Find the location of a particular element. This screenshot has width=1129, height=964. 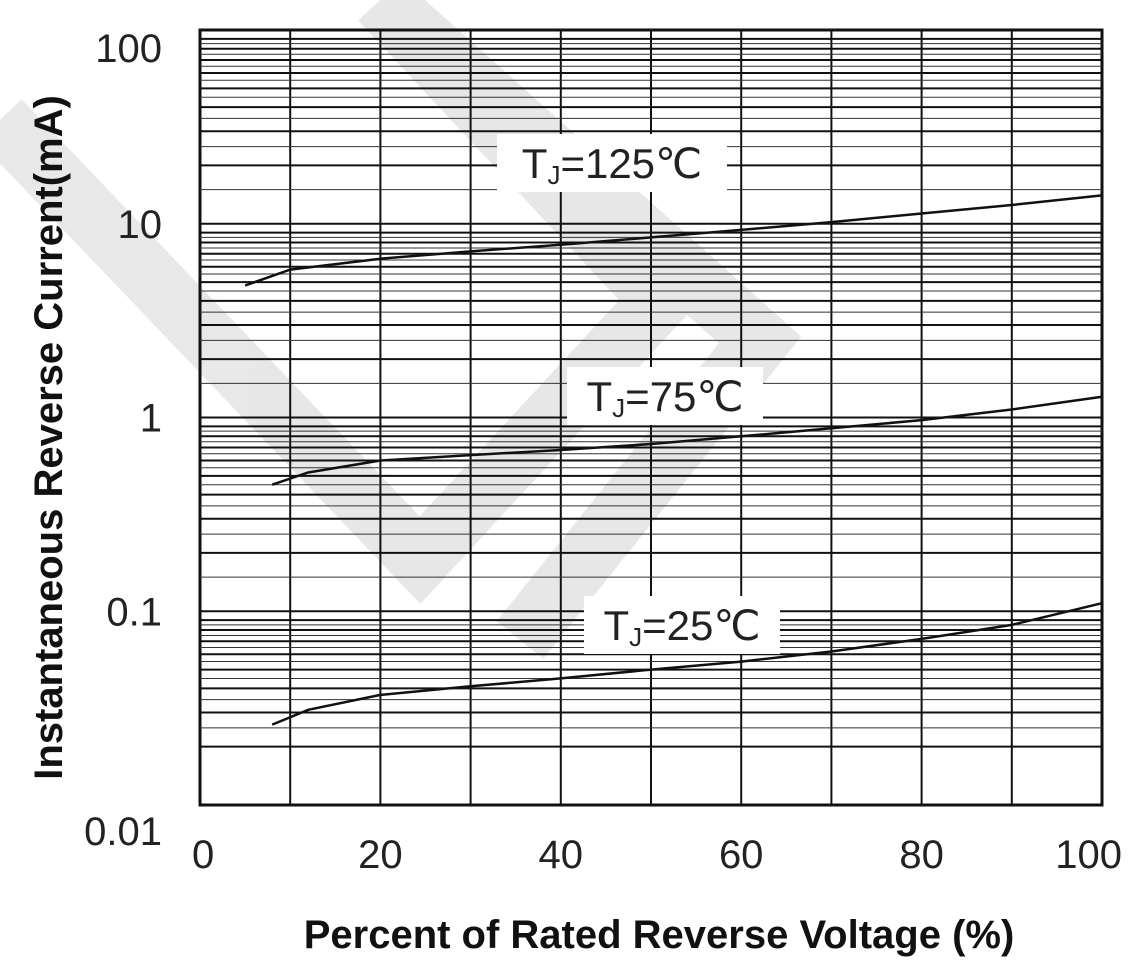

x-tick-label: 80 is located at coordinates (921, 855).